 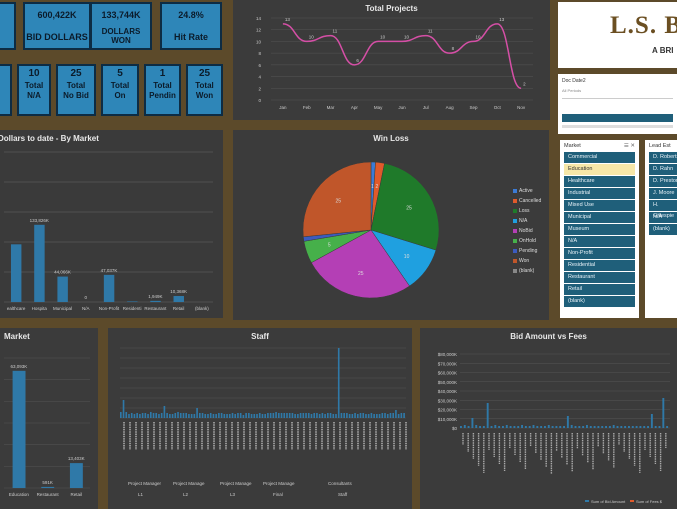 What do you see at coordinates (76, 458) in the screenshot?
I see `data-label: 13,403K` at bounding box center [76, 458].